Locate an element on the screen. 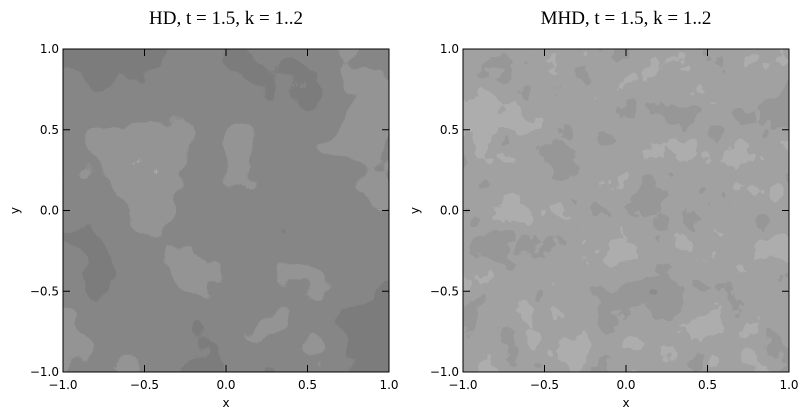 The height and width of the screenshot is (413, 804). panel-title: HD, t = 1.5, k = 1..2 is located at coordinates (226, 18).